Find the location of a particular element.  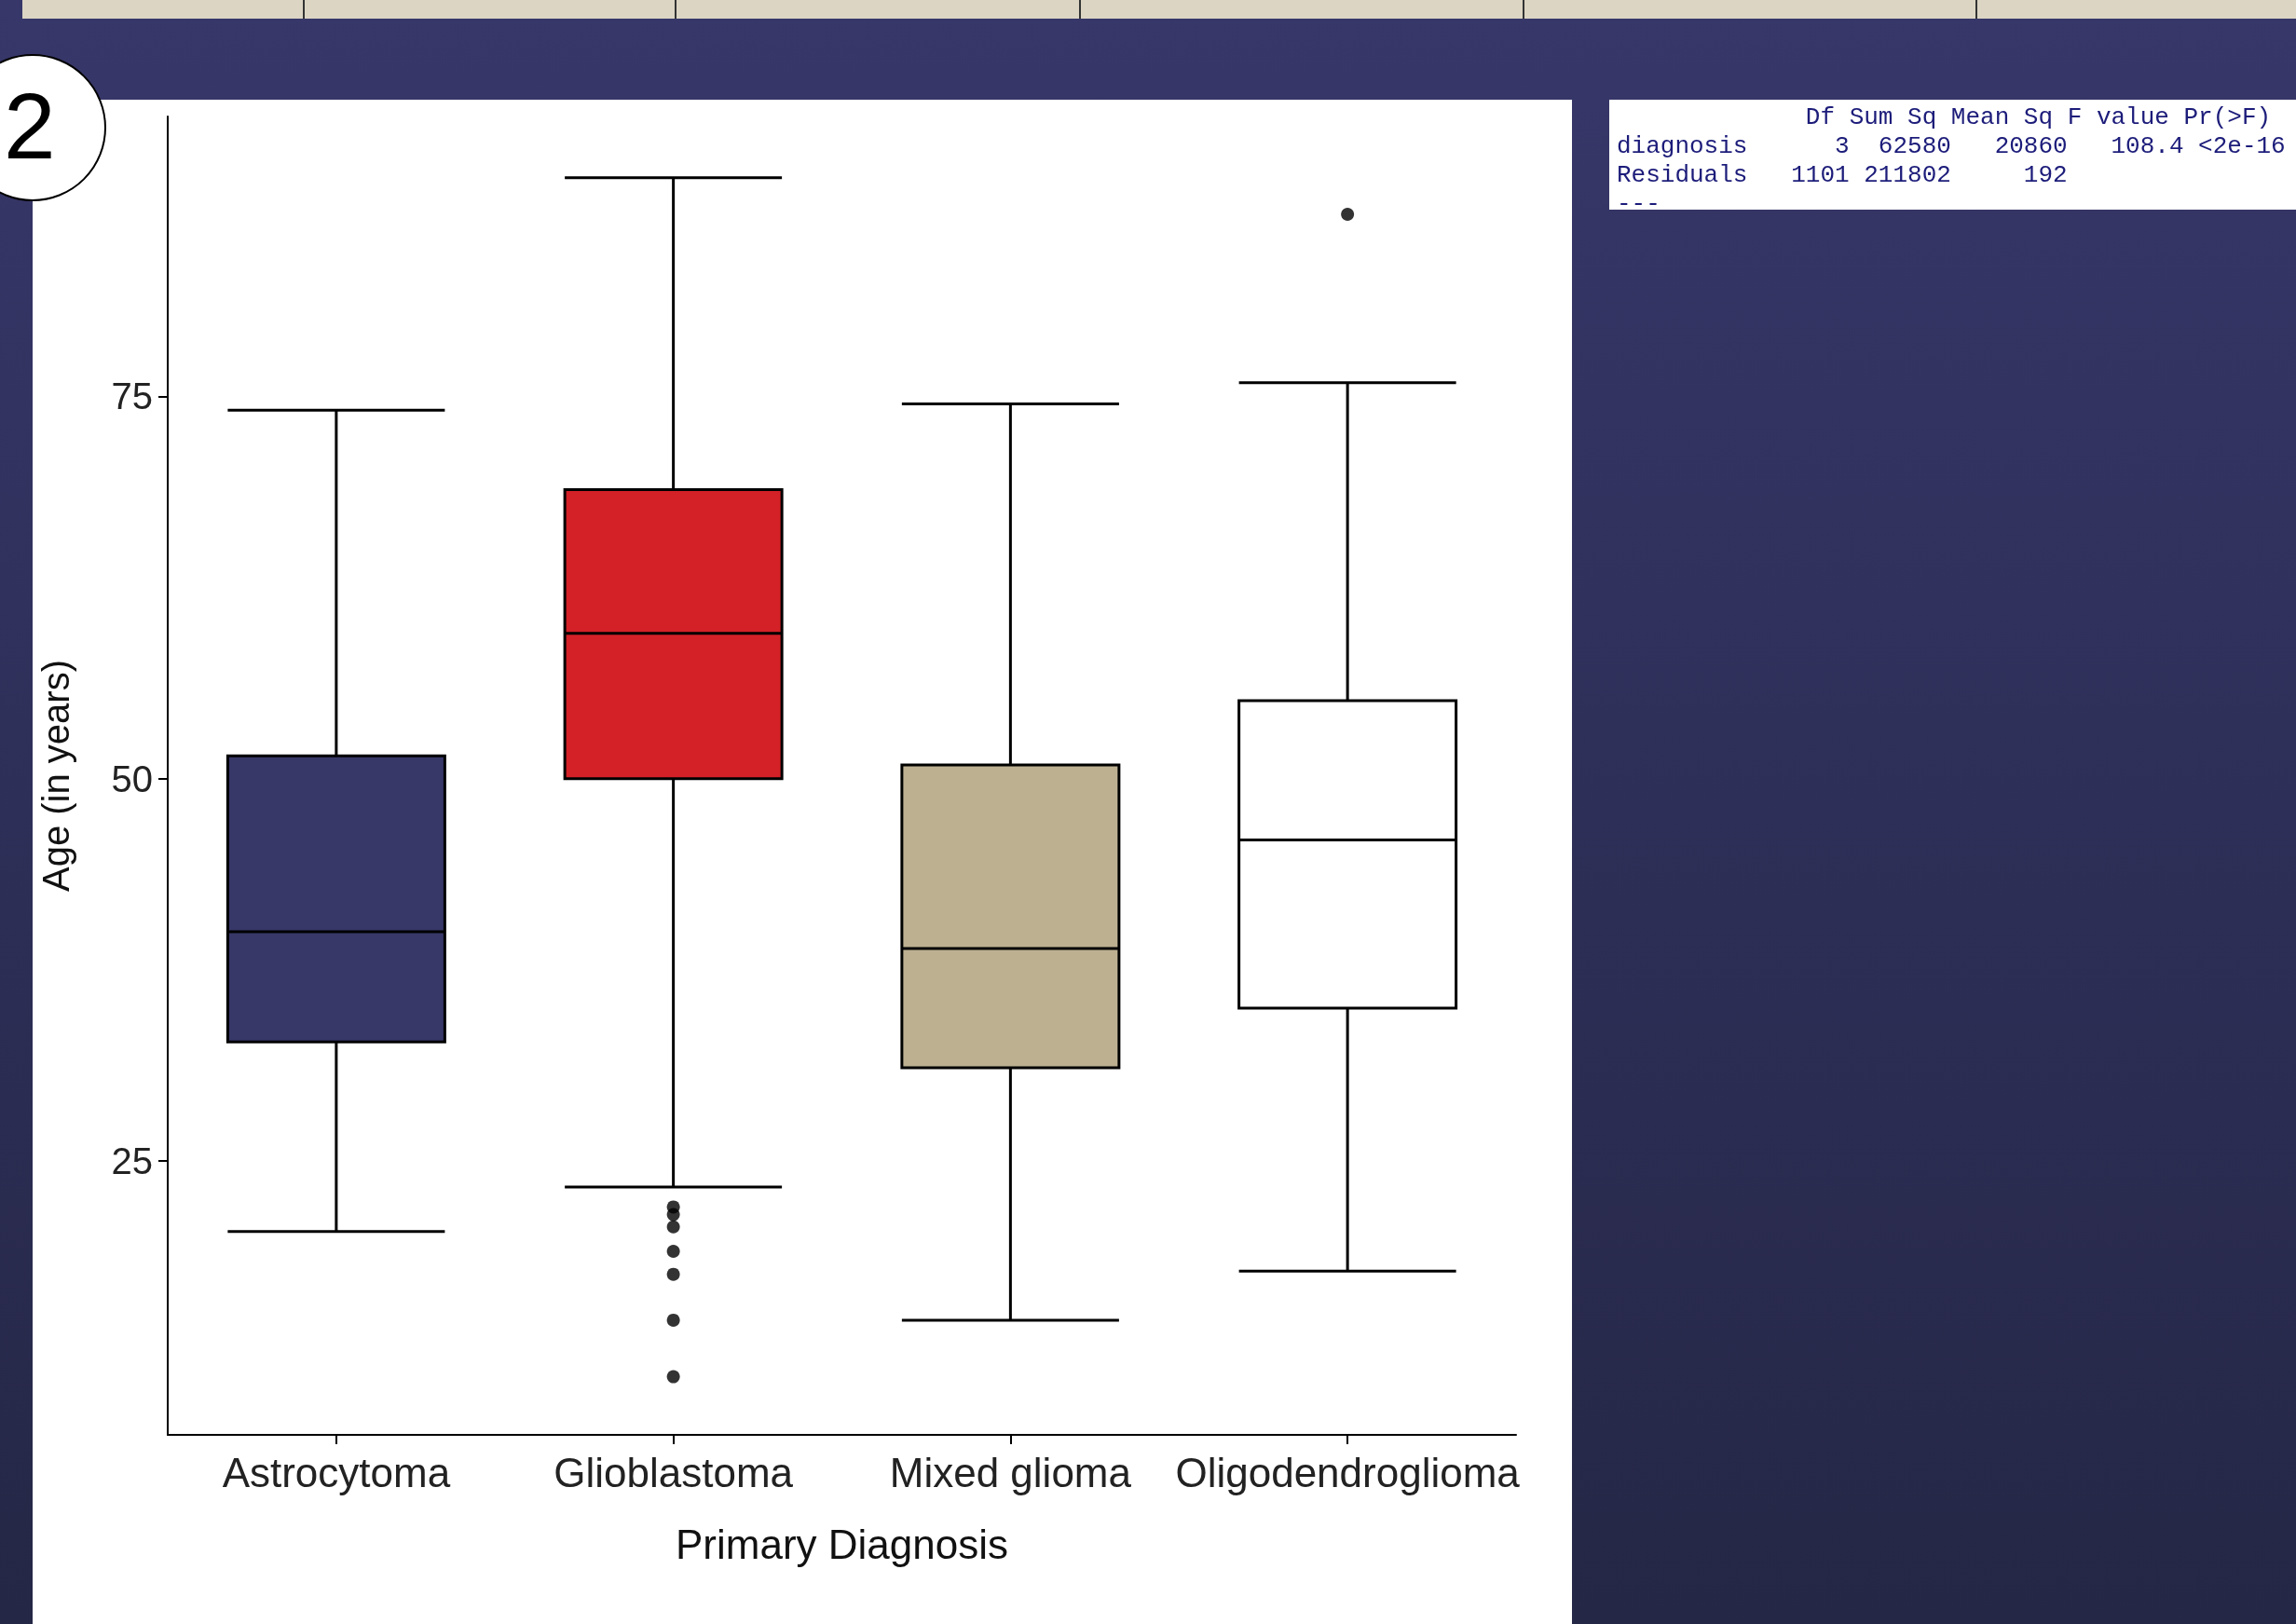

text: 2 is located at coordinates (30, 126).